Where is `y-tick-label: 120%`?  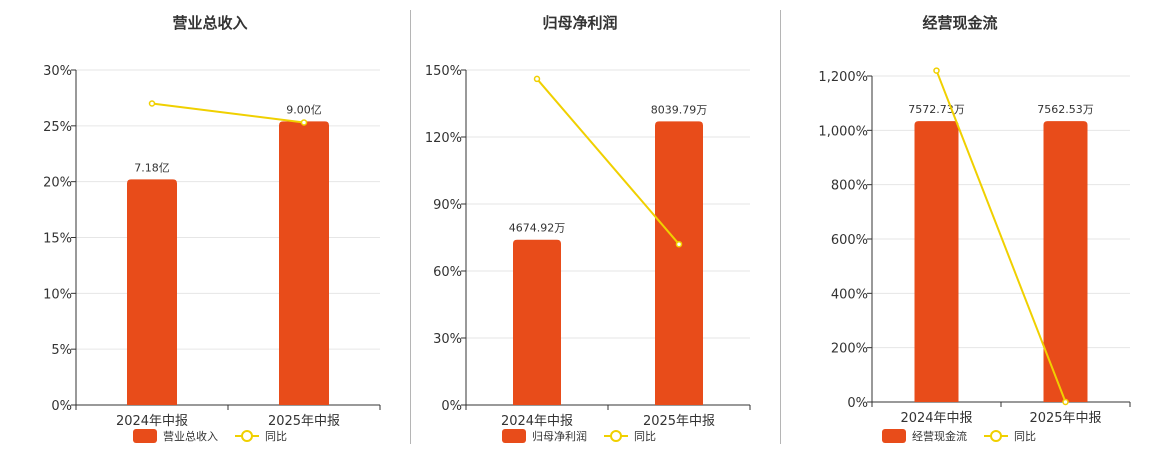
y-tick-label: 120% is located at coordinates (443, 138).